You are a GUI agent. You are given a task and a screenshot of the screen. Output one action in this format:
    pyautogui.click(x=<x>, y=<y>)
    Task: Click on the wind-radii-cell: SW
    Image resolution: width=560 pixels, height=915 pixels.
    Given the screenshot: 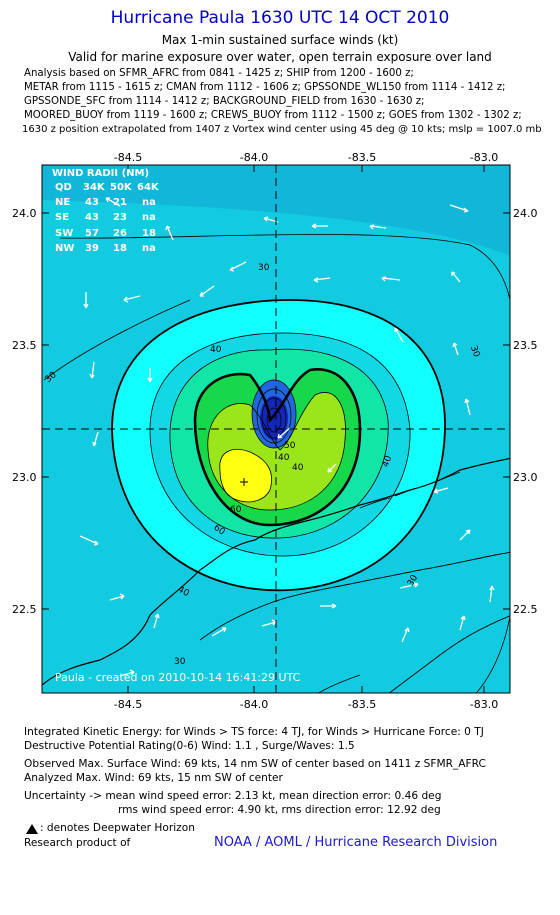 What is the action you would take?
    pyautogui.click(x=64, y=233)
    